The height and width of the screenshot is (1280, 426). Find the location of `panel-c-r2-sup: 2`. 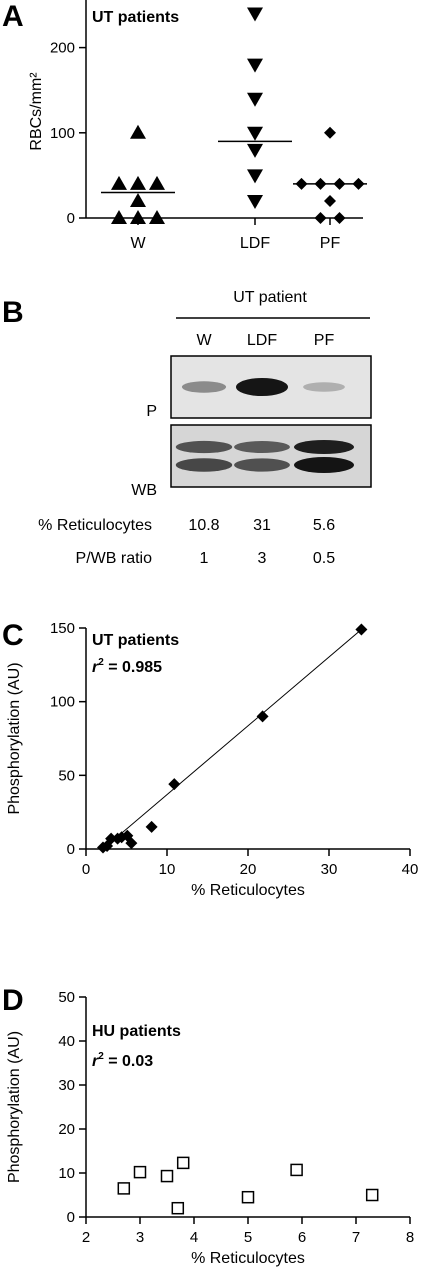

panel-c-r2-sup: 2 is located at coordinates (101, 662).